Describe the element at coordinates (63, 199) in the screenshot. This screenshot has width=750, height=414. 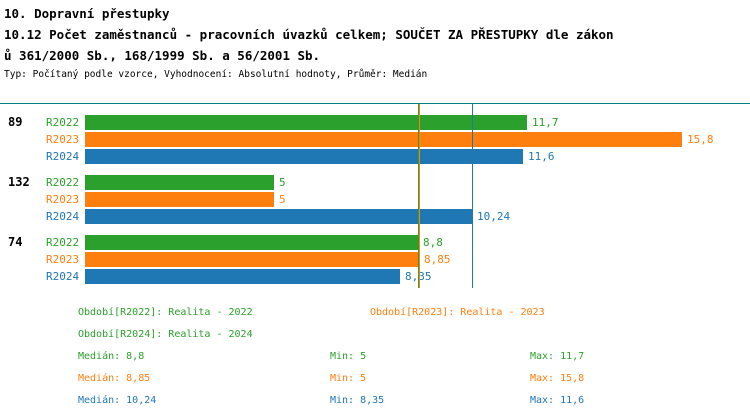
I see `series-label-132-R2023: R2023` at that location.